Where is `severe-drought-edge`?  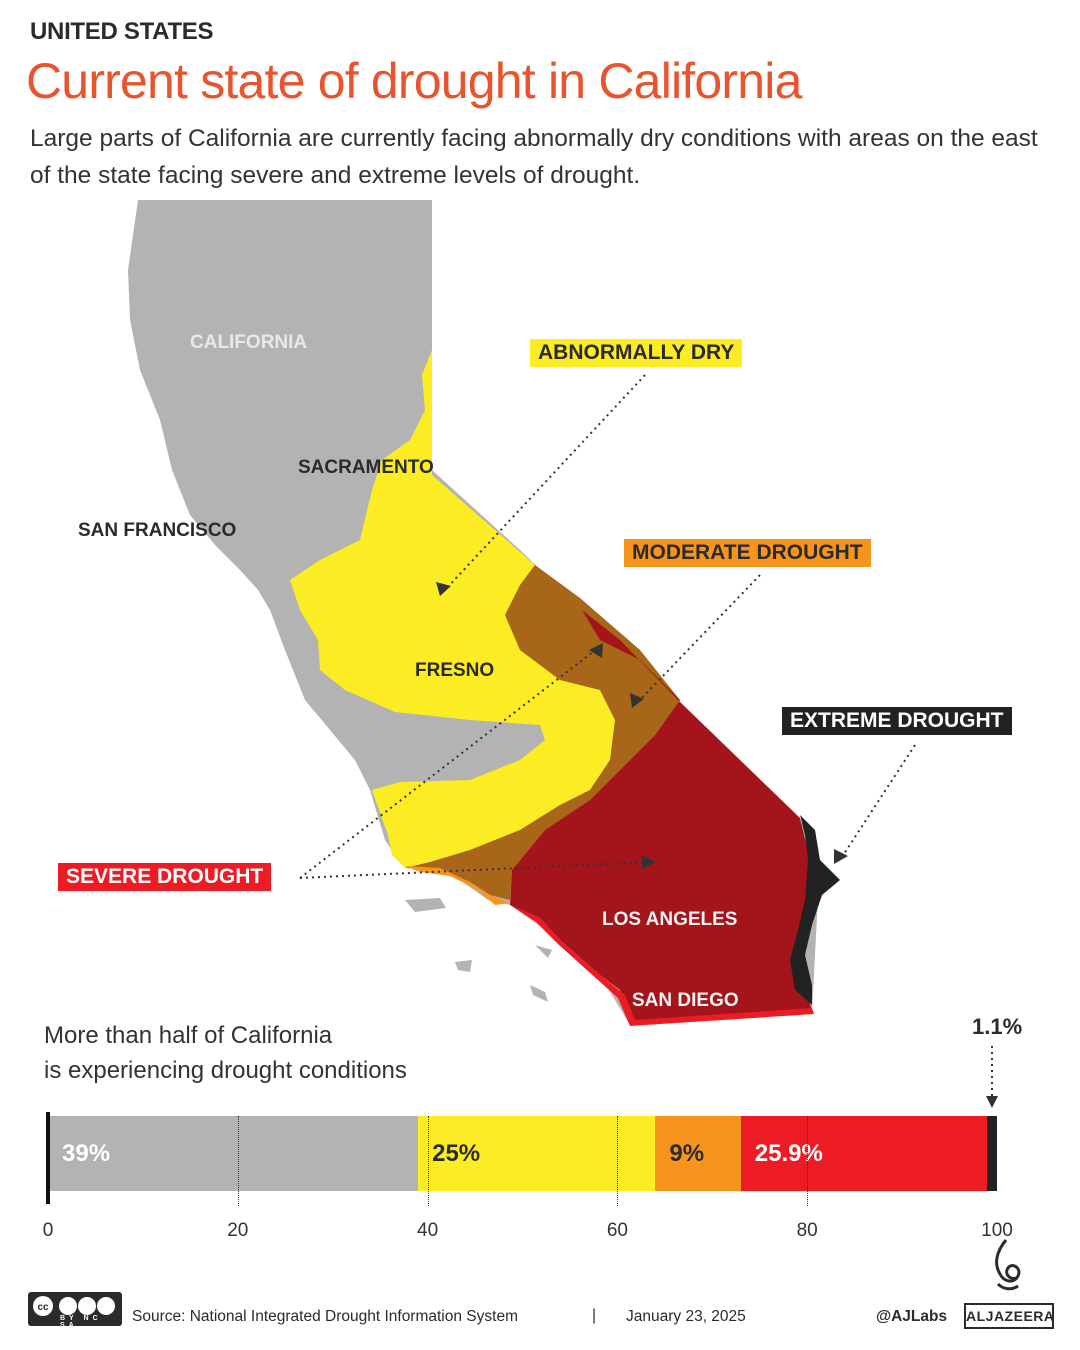 severe-drought-edge is located at coordinates (662, 965).